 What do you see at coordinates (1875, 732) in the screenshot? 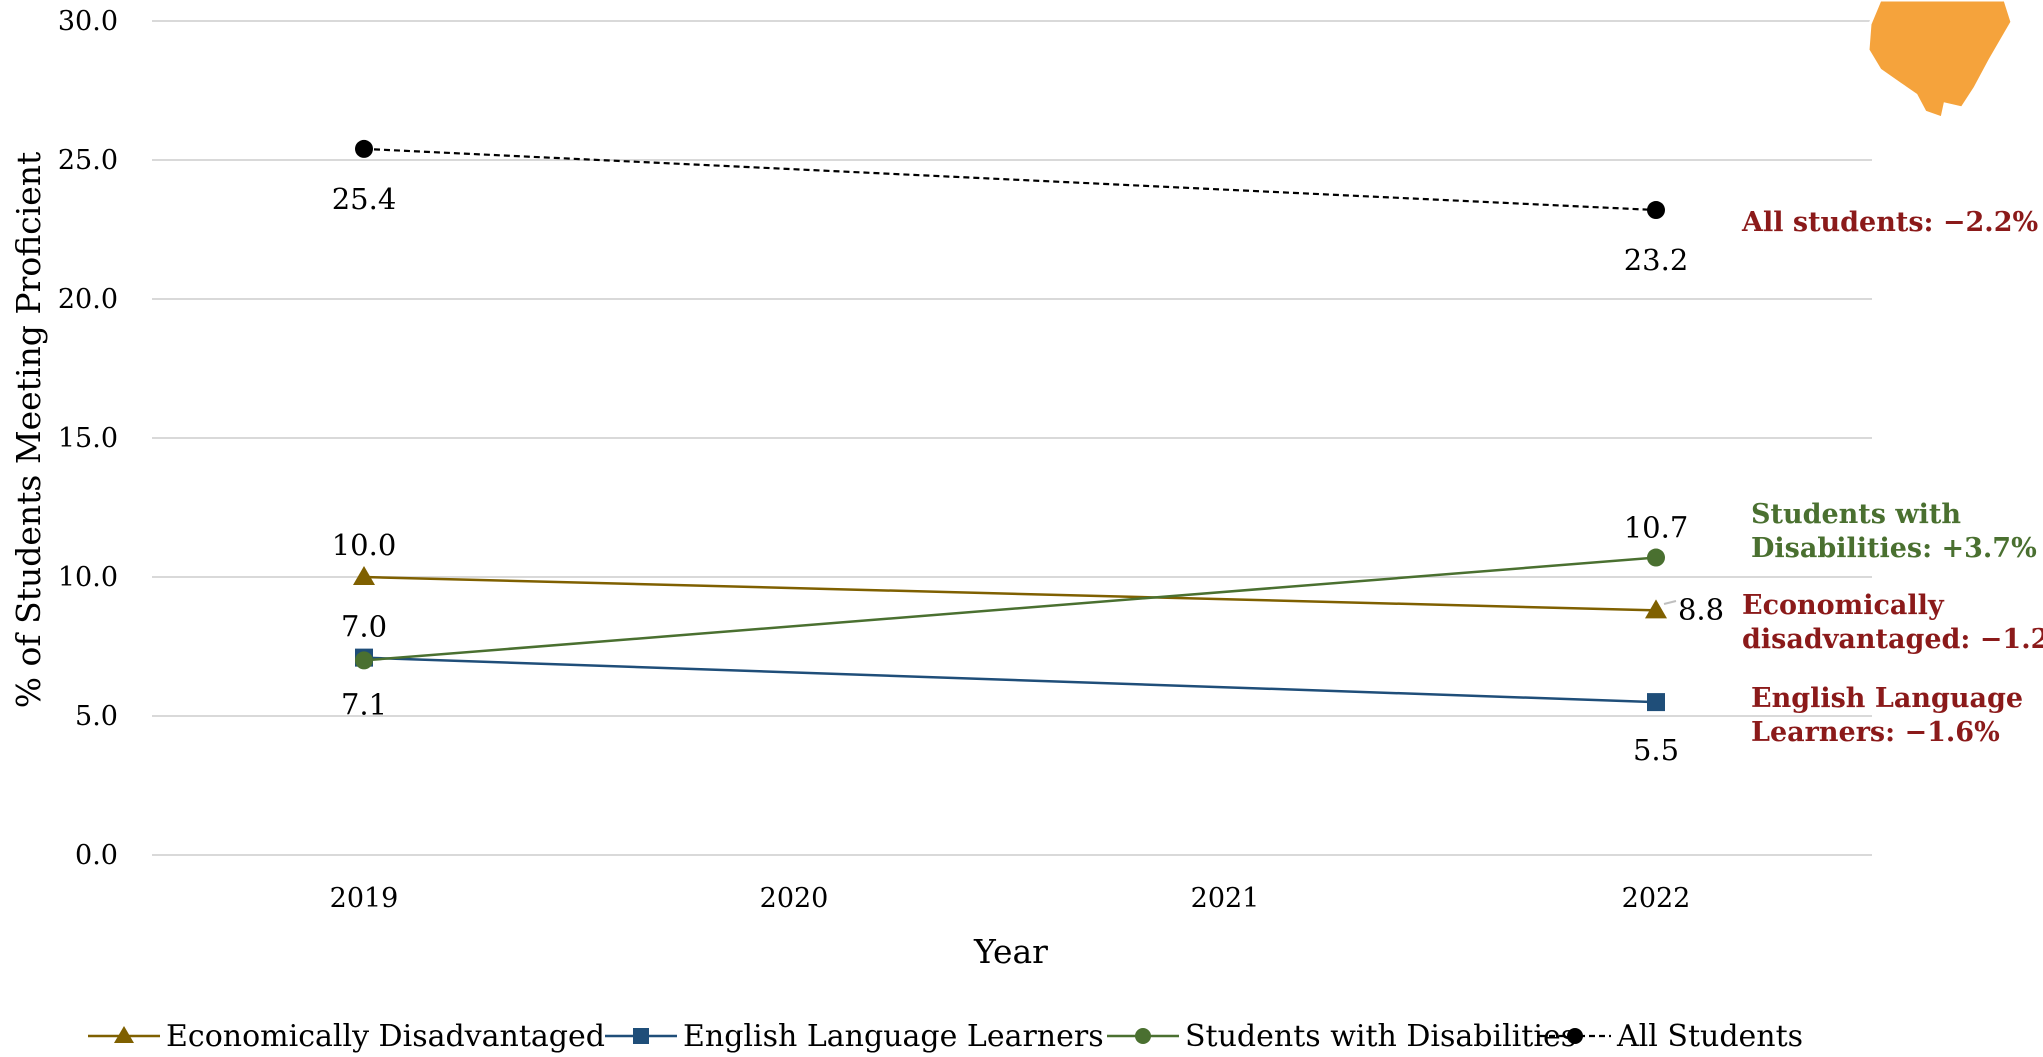
I see `annotation-line: Learners: −1.6%` at bounding box center [1875, 732].